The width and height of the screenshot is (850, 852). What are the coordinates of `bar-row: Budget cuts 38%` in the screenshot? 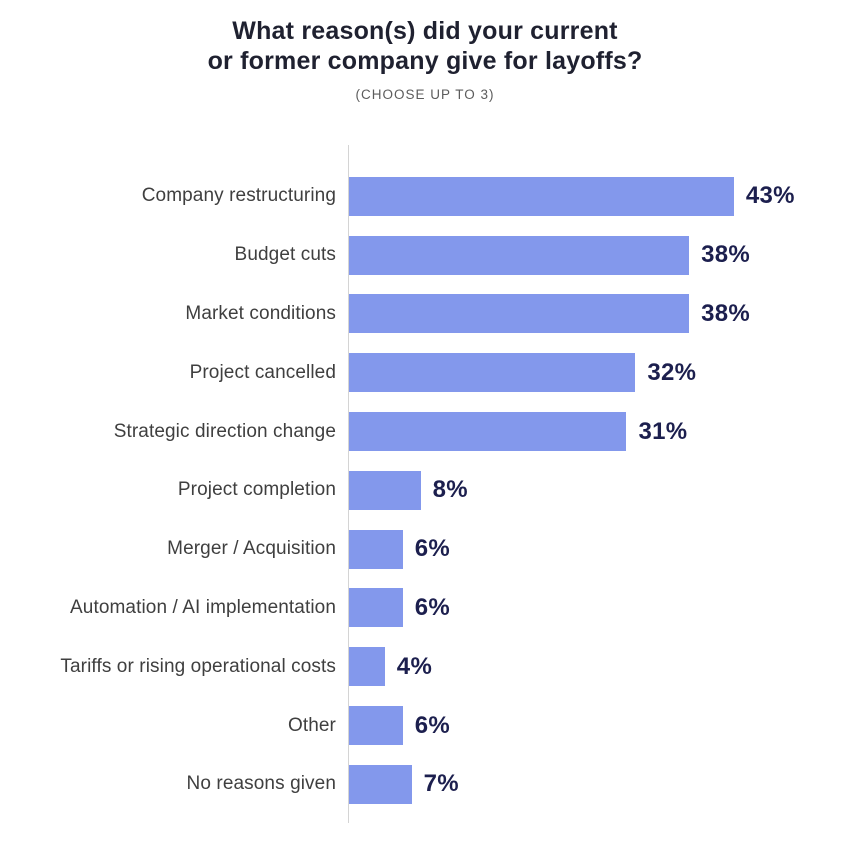 It's located at (425, 255).